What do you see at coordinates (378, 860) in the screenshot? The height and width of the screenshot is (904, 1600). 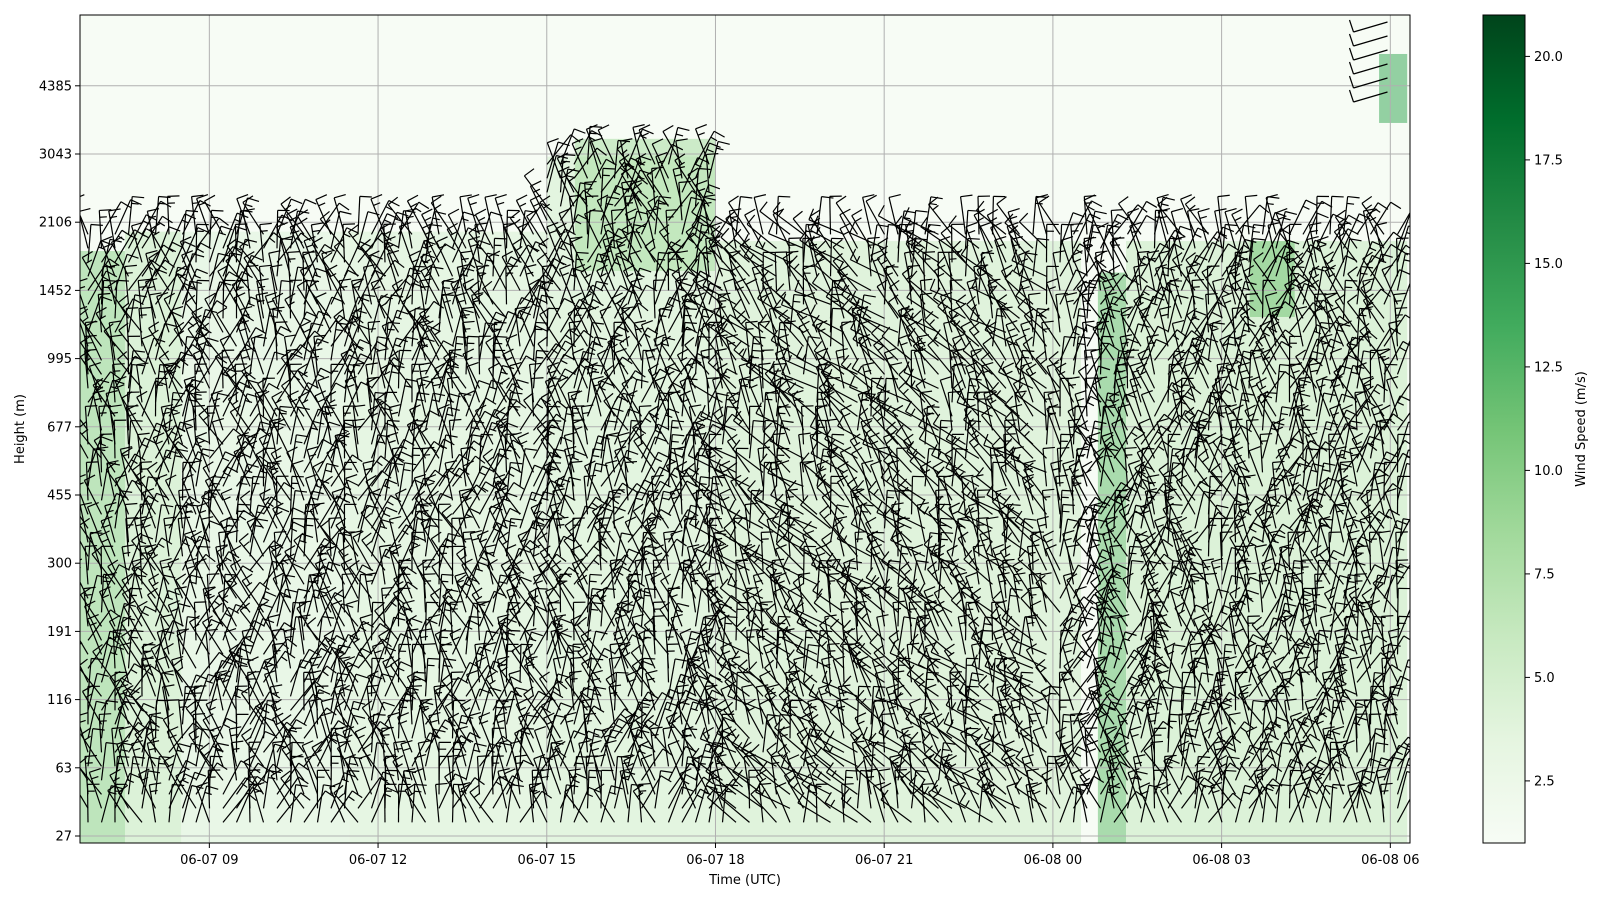 I see `x-tick-label: 06-07 12` at bounding box center [378, 860].